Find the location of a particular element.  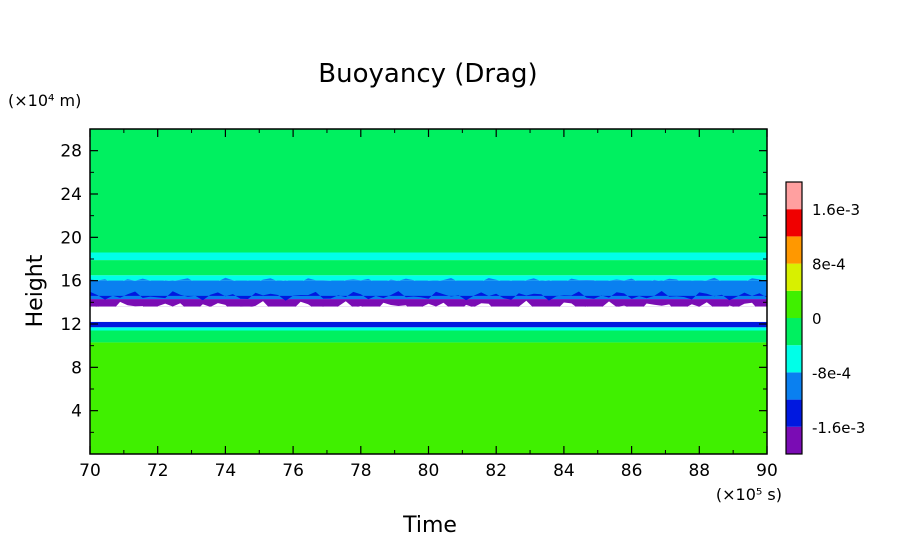

colorbar-label: 1.6e-3 is located at coordinates (836, 210).